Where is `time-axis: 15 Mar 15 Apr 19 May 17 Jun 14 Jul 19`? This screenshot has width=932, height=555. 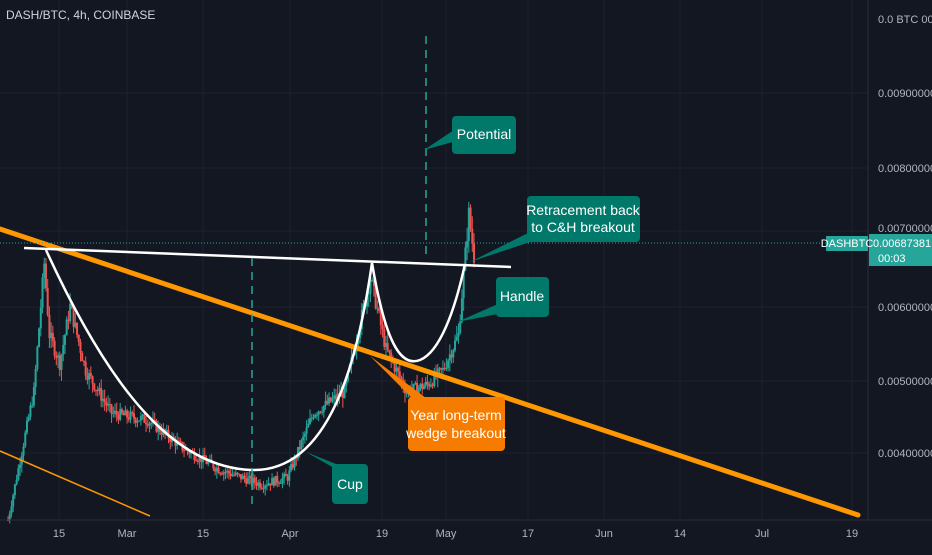 time-axis: 15 Mar 15 Apr 19 May 17 Jun 14 Jul 19 is located at coordinates (466, 529).